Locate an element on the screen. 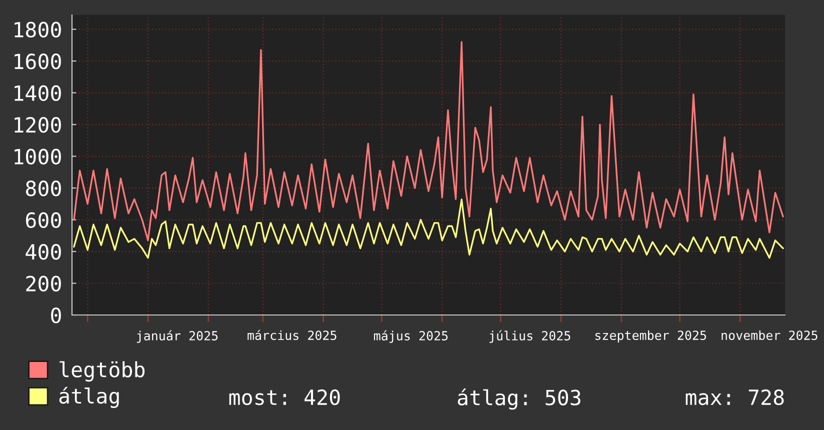 The width and height of the screenshot is (824, 430). y-tick-label: 800 is located at coordinates (43, 188).